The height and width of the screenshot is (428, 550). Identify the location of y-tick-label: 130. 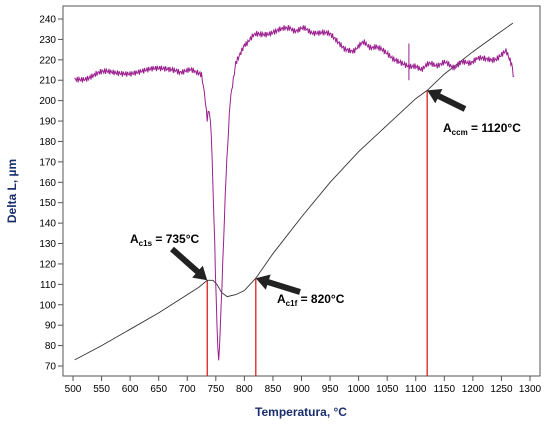
(47, 244).